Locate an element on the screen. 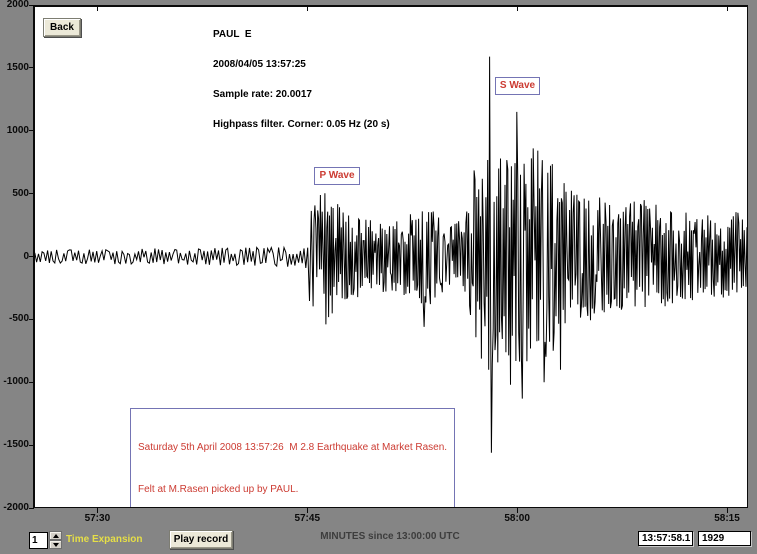  y-tick-label: 1500 is located at coordinates (17, 67).